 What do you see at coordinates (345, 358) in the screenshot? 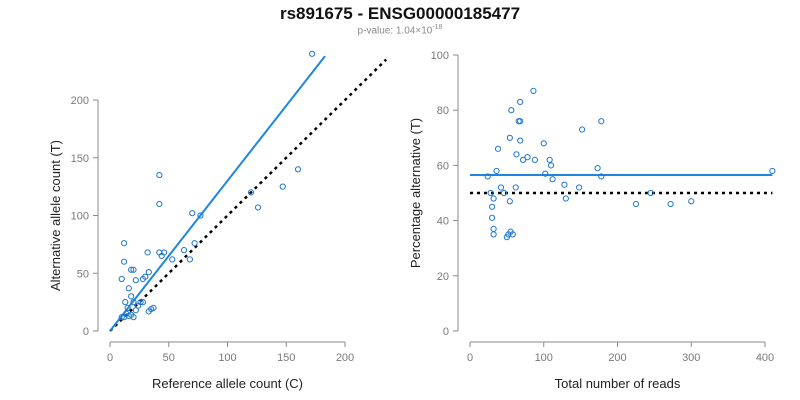
I see `panel-1-x-tick-label: 200` at bounding box center [345, 358].